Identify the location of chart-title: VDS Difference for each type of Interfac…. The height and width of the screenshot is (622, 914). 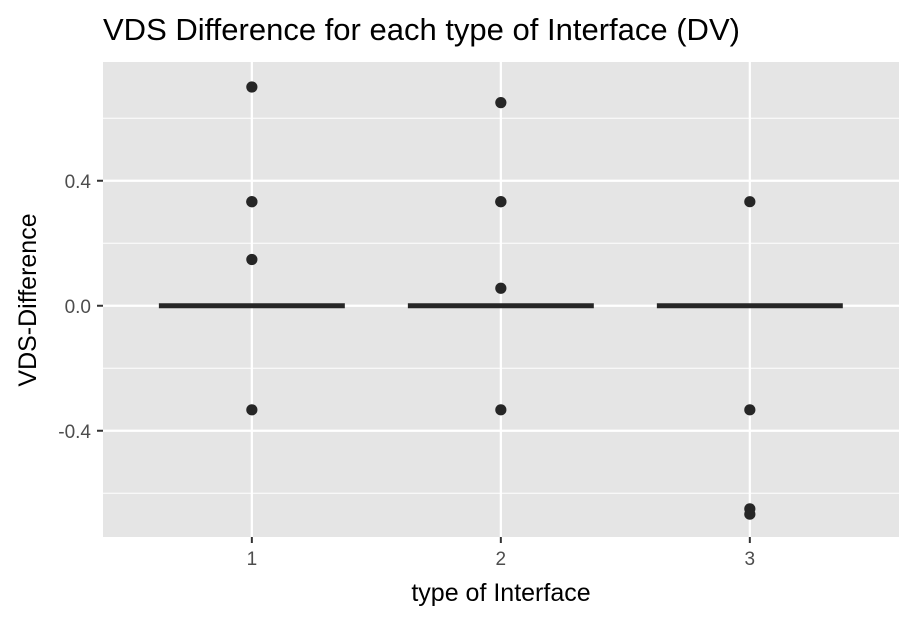
(421, 29).